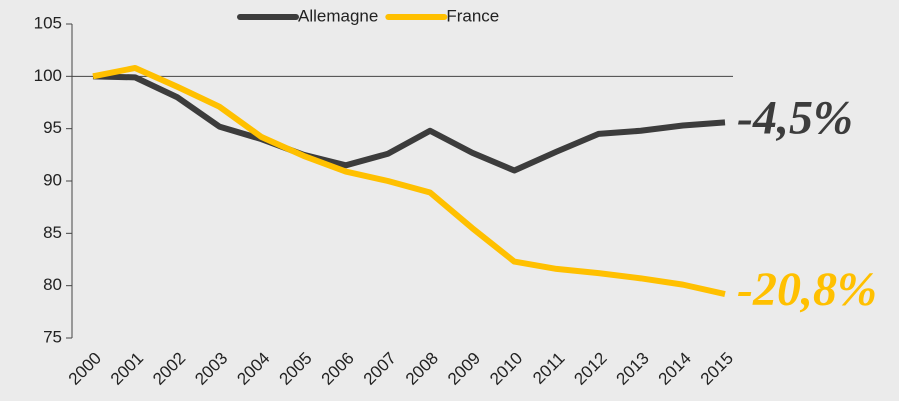 The height and width of the screenshot is (401, 899). What do you see at coordinates (48, 75) in the screenshot?
I see `y-tick-label: 100` at bounding box center [48, 75].